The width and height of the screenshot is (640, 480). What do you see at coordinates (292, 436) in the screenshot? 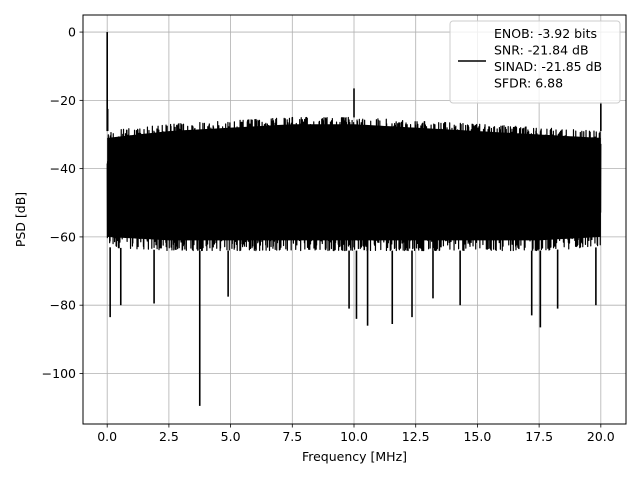
I see `x-tick-label: 7.5` at bounding box center [292, 436].